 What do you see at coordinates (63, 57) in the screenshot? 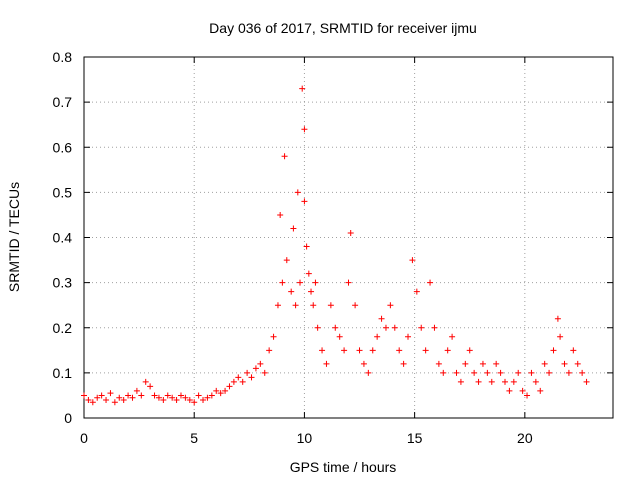
I see `y-tick-label: 0.8` at bounding box center [63, 57].